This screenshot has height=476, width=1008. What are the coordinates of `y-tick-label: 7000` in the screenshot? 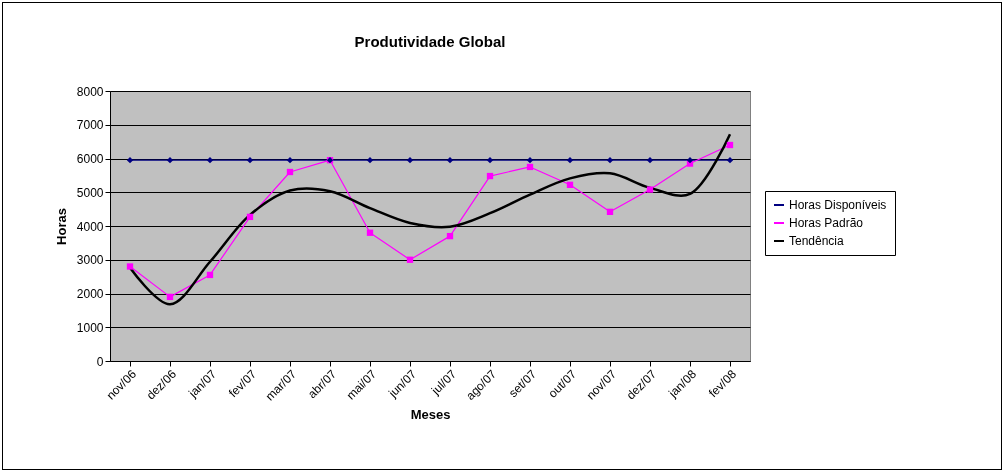 It's located at (90, 125).